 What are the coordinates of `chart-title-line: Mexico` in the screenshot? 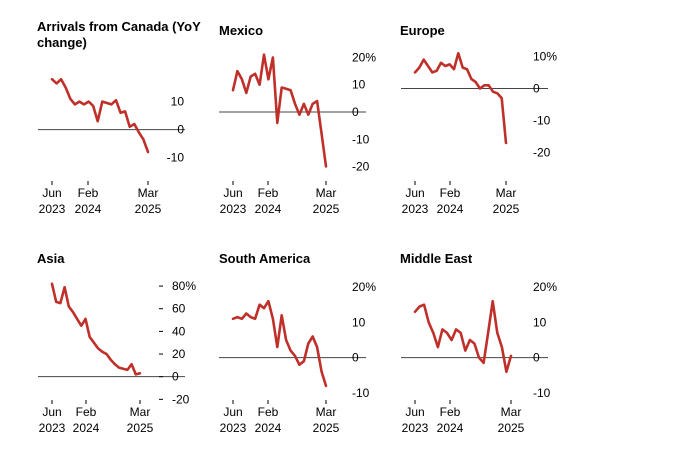 It's located at (241, 30).